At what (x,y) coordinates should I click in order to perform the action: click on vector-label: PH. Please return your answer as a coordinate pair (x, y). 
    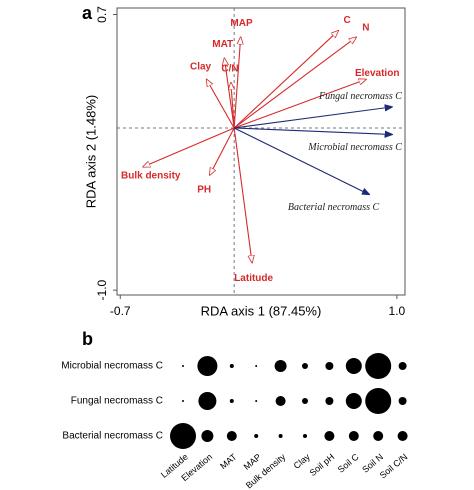
    Looking at the image, I should click on (204, 189).